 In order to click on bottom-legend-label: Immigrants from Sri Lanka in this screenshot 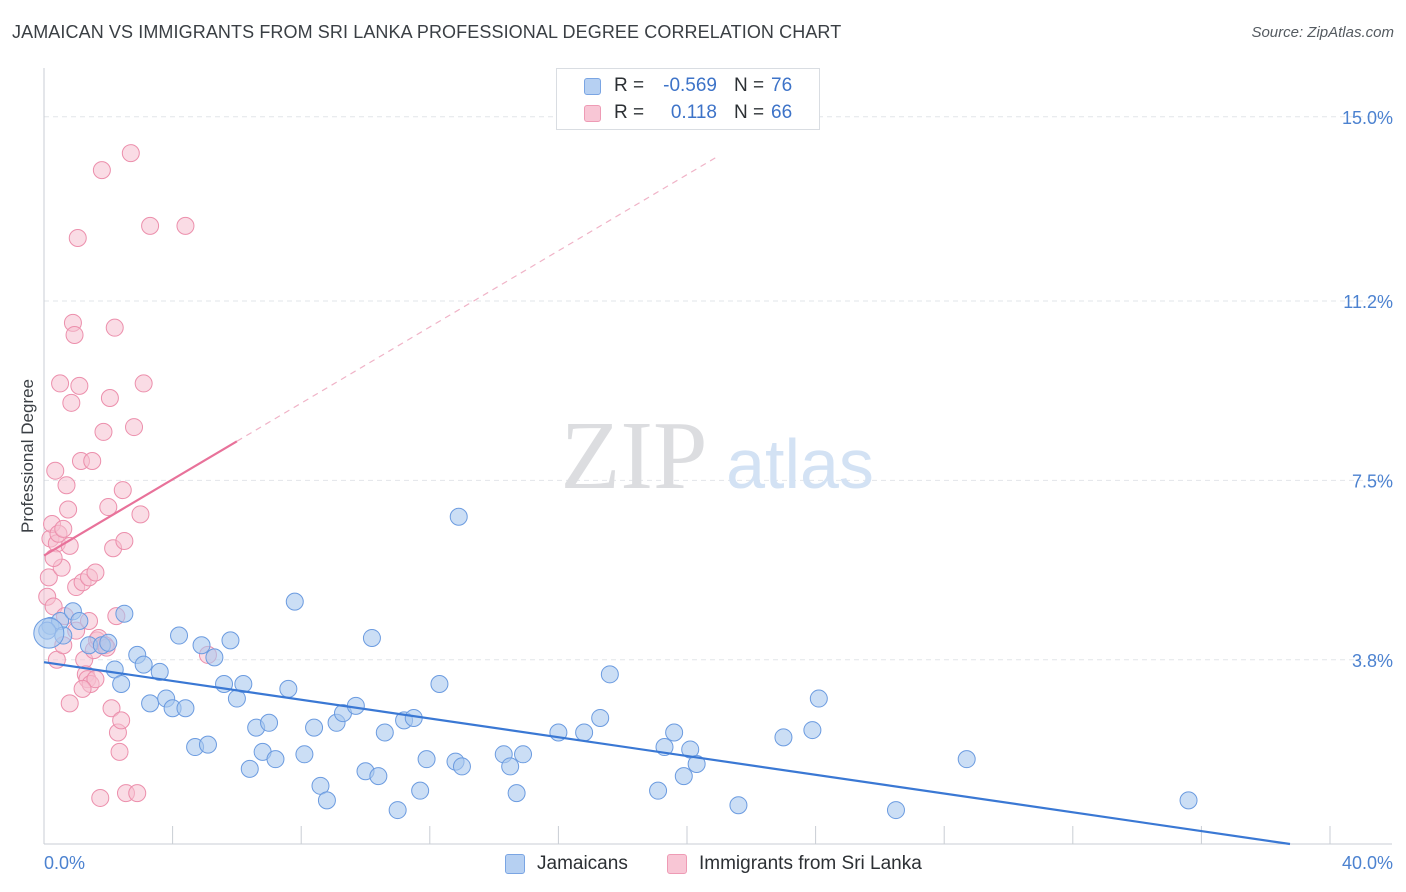, I will do `click(810, 863)`.